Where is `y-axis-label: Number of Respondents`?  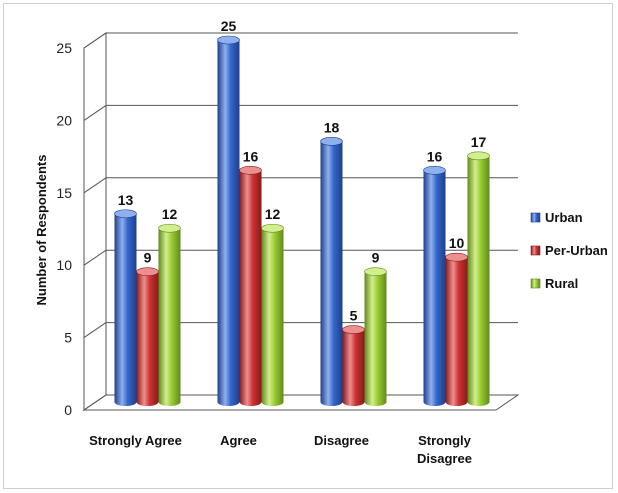
y-axis-label: Number of Respondents is located at coordinates (41, 230).